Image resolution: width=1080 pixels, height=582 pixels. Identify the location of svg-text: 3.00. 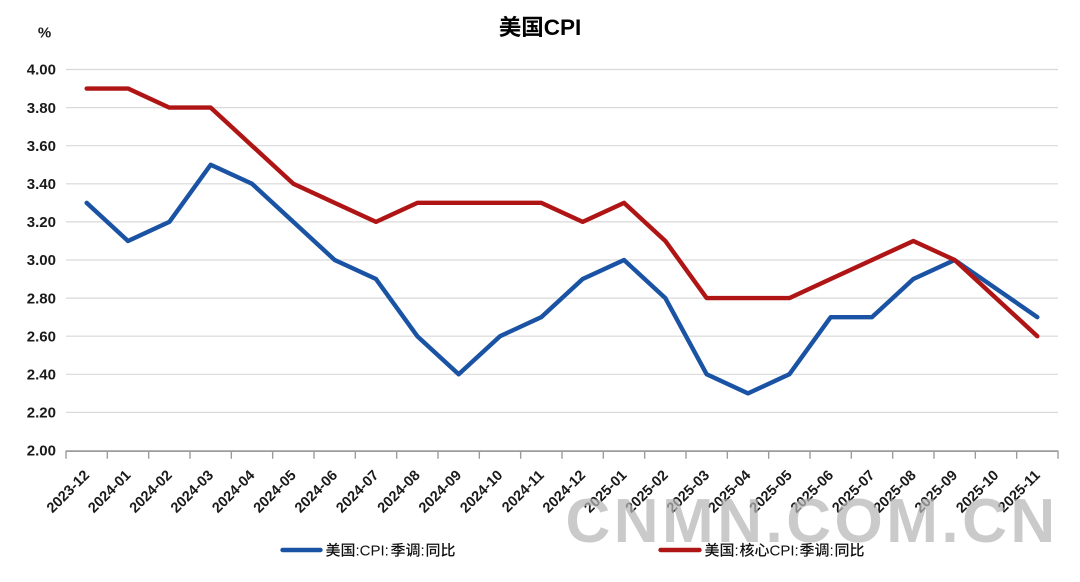
(41, 260).